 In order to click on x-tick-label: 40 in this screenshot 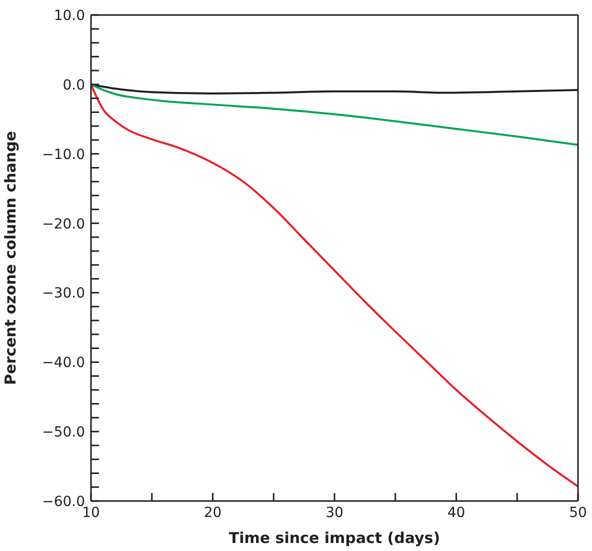, I will do `click(456, 512)`.